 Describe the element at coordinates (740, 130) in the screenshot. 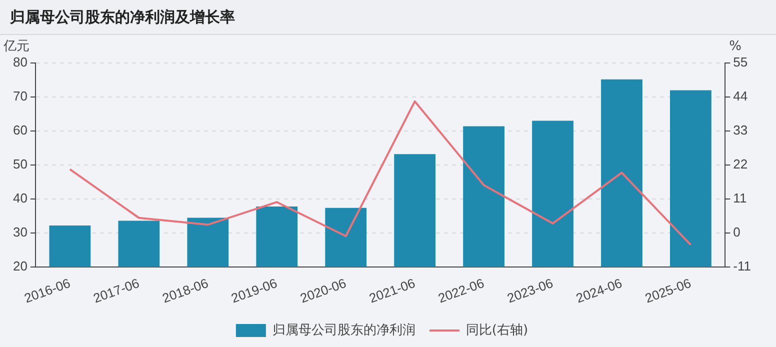

I see `y2-tick-label: 33` at that location.